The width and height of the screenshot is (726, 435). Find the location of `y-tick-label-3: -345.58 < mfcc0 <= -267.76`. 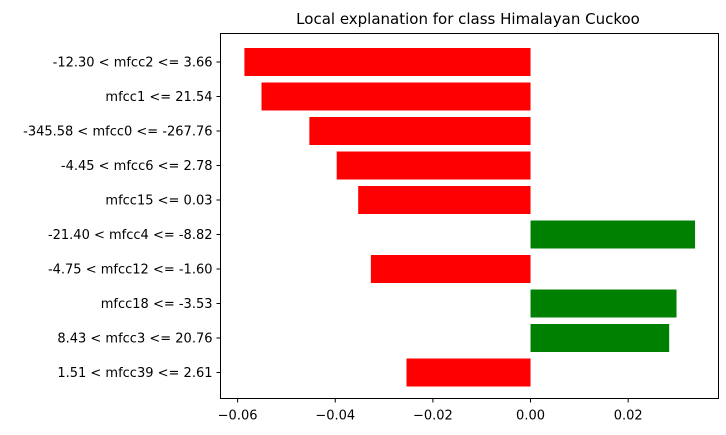

y-tick-label-3: -345.58 < mfcc0 <= -267.76 is located at coordinates (117, 132).